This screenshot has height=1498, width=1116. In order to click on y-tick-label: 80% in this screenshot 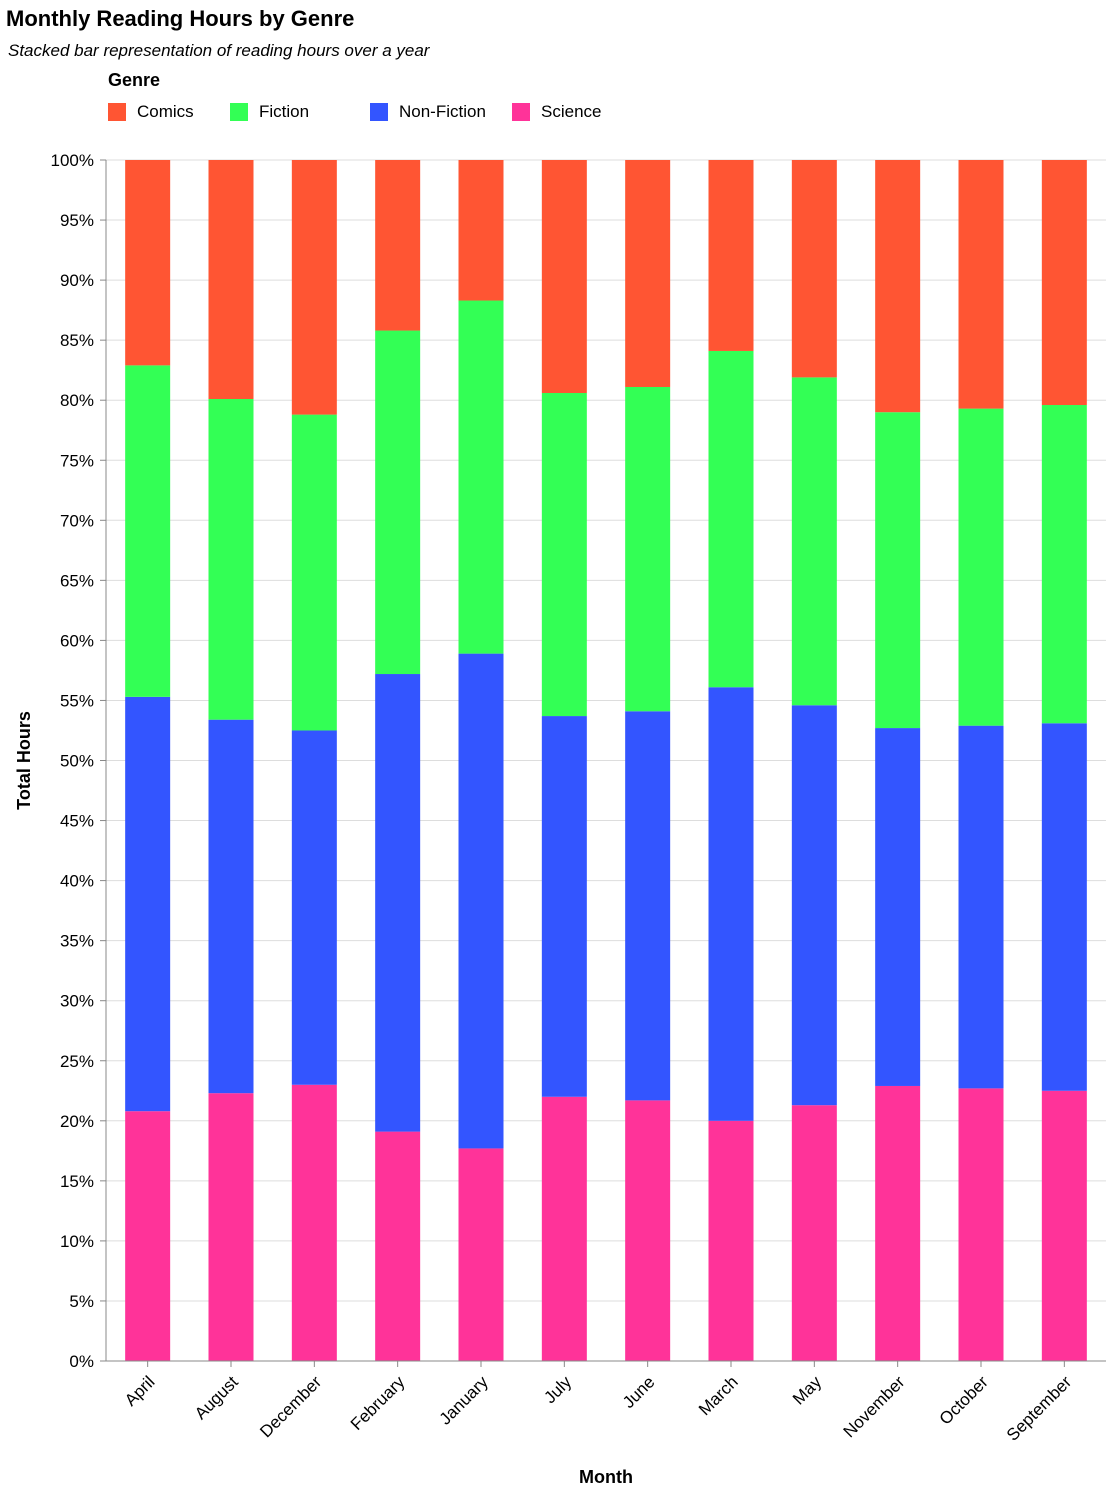, I will do `click(77, 400)`.